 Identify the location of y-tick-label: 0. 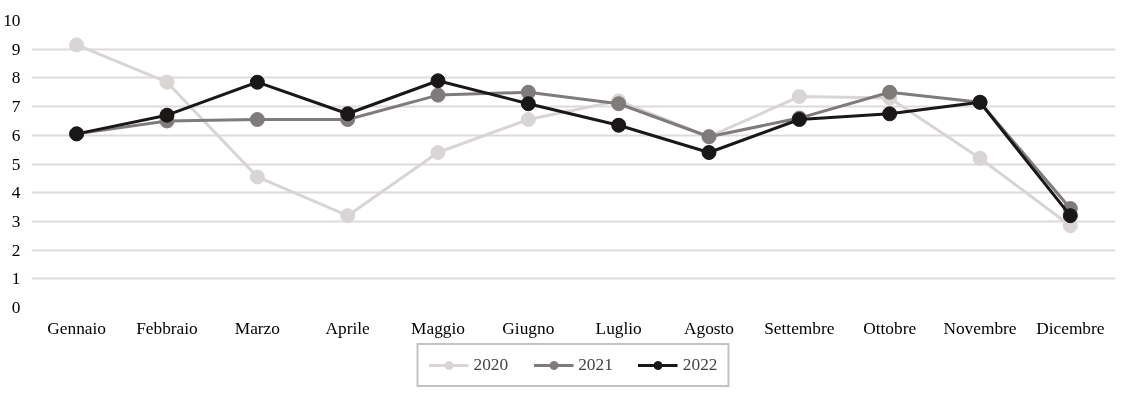
(16, 307).